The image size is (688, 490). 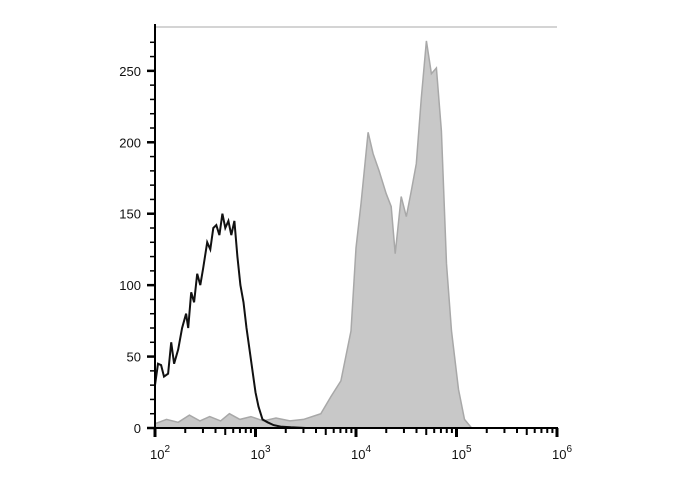 What do you see at coordinates (160, 453) in the screenshot?
I see `x-tick-label: 10²` at bounding box center [160, 453].